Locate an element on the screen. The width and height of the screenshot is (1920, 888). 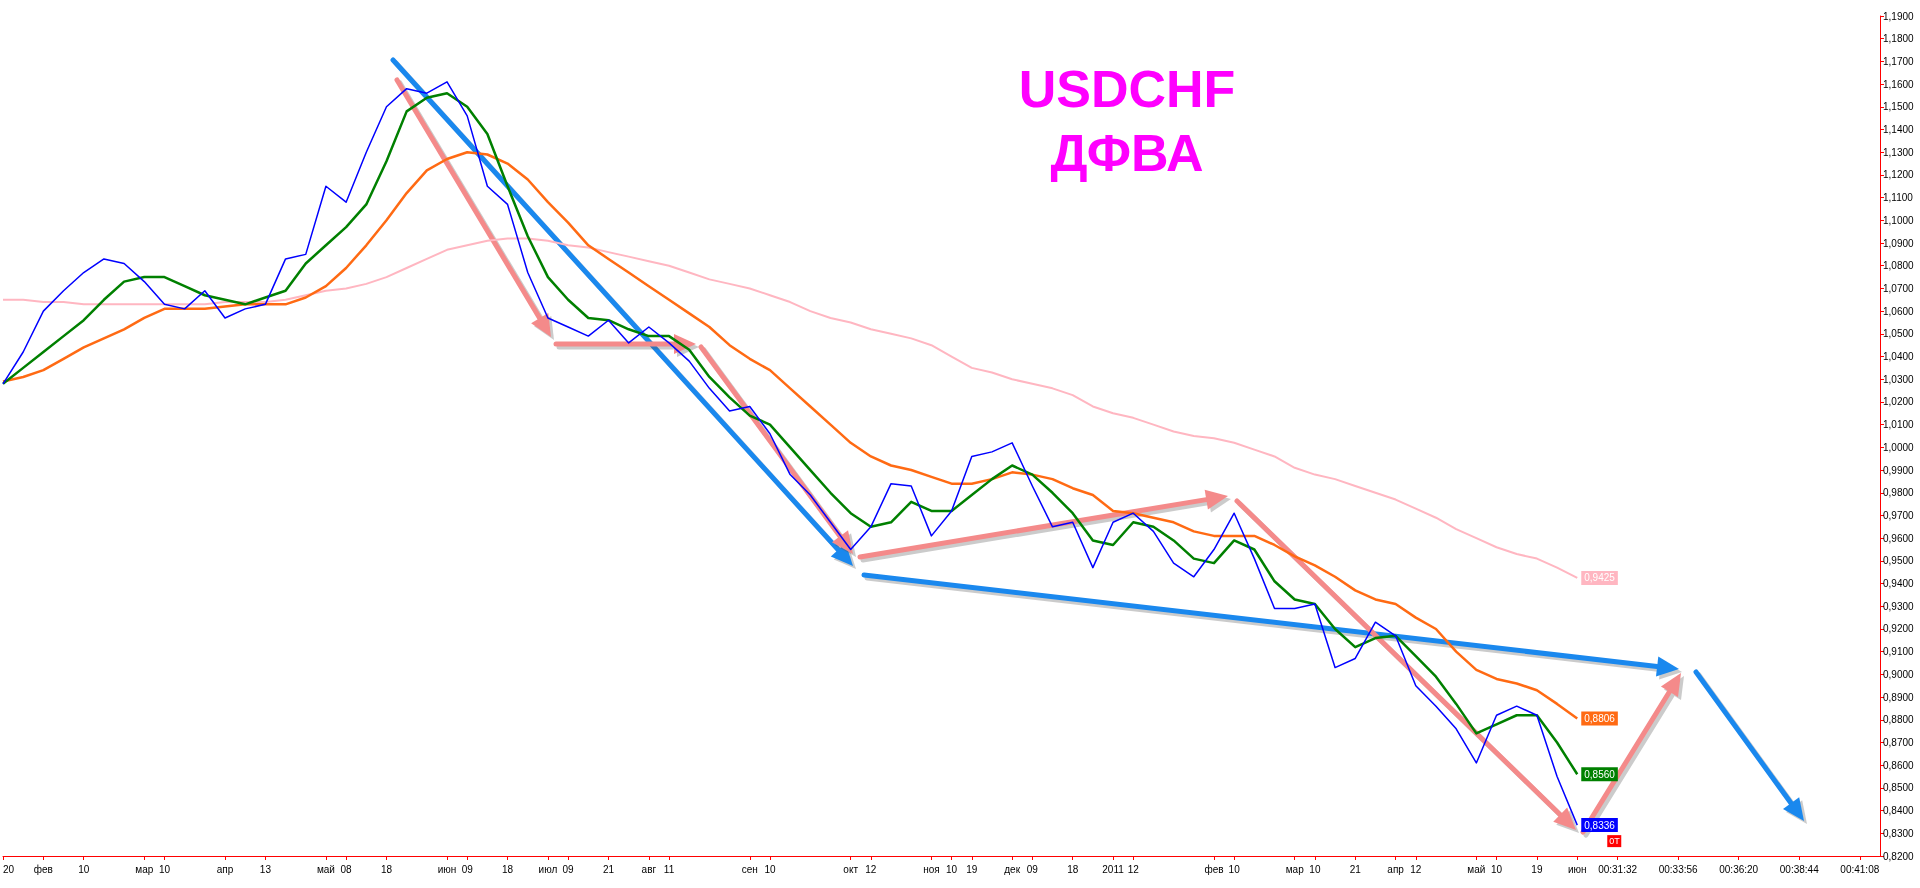
y-tick-label: 1,0600 is located at coordinates (1899, 311).